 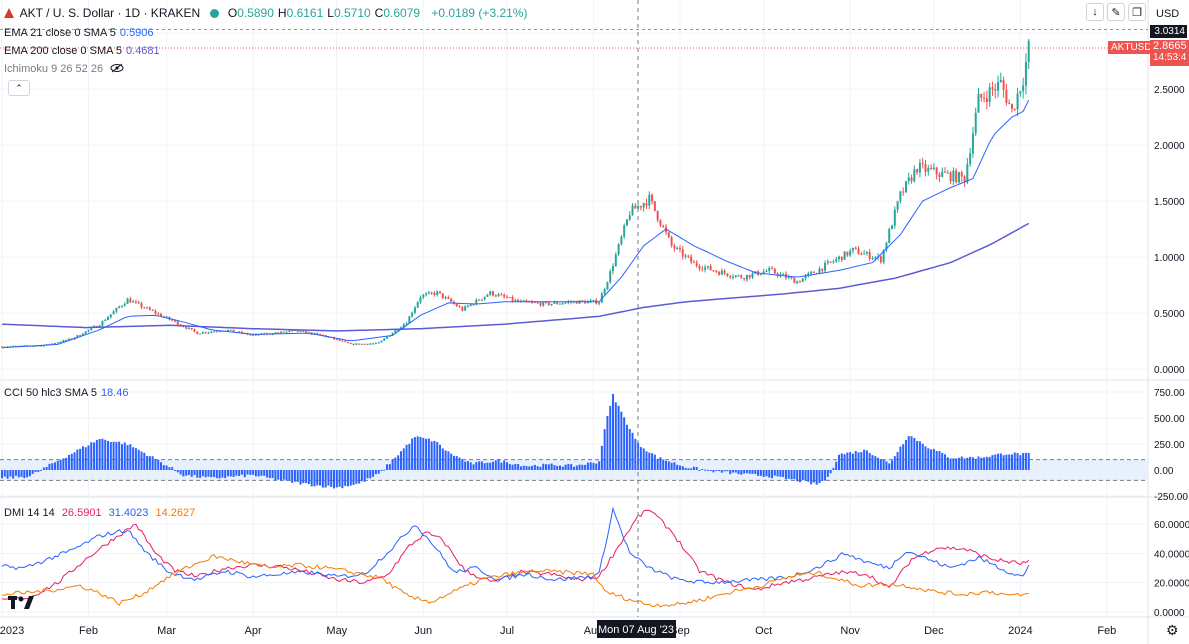 I want to click on dmi-legend: DMI 14 14 26.5901 31.4023 14.2627, so click(x=99, y=513).